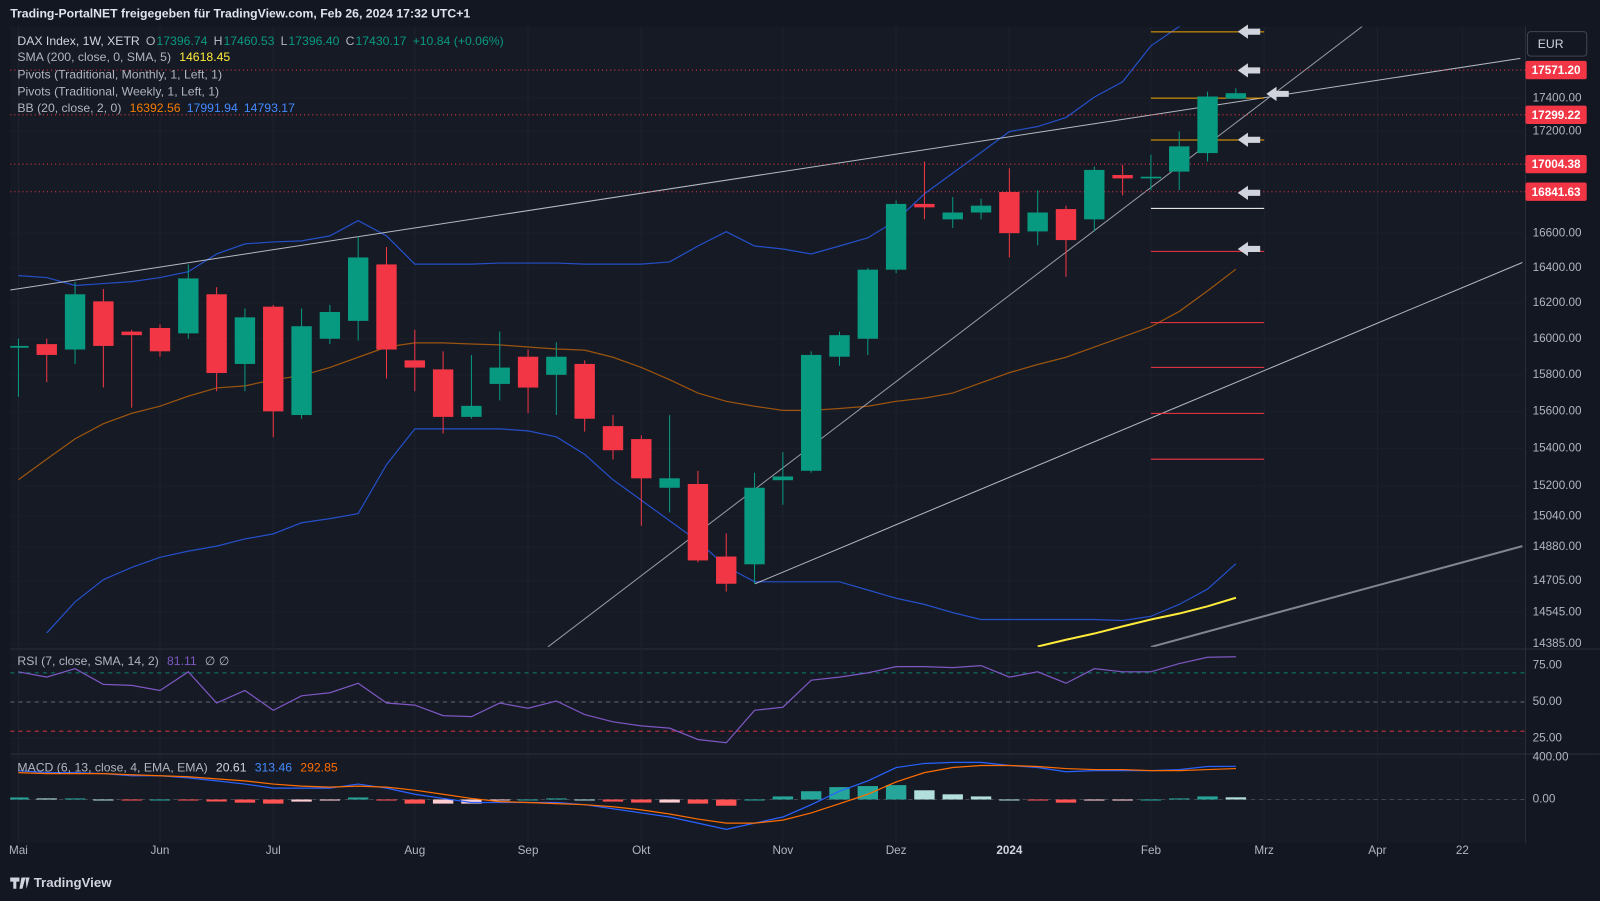  What do you see at coordinates (1151, 850) in the screenshot?
I see `x-tick-label: Feb` at bounding box center [1151, 850].